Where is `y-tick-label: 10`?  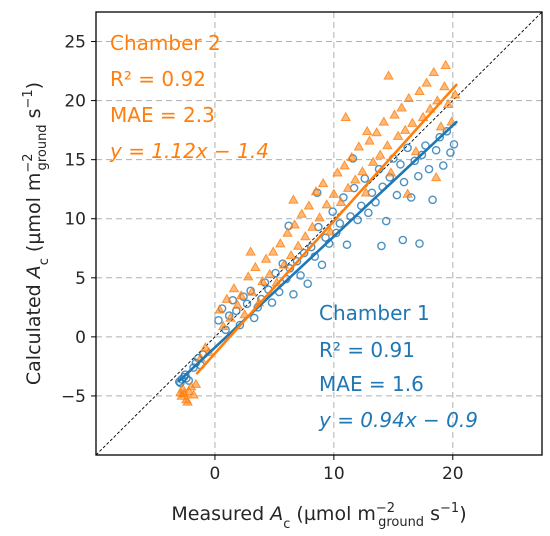 y-tick-label: 10 is located at coordinates (75, 220).